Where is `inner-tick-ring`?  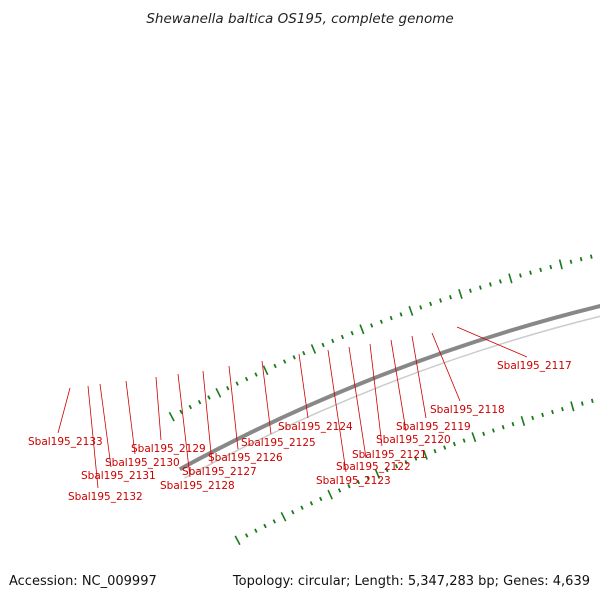 inner-tick-ring is located at coordinates (414, 472).